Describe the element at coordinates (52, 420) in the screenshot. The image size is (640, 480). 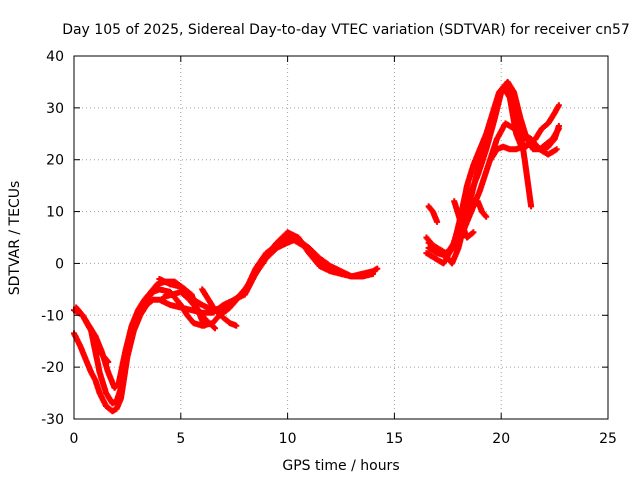
I see `y-tick-label: -30` at that location.